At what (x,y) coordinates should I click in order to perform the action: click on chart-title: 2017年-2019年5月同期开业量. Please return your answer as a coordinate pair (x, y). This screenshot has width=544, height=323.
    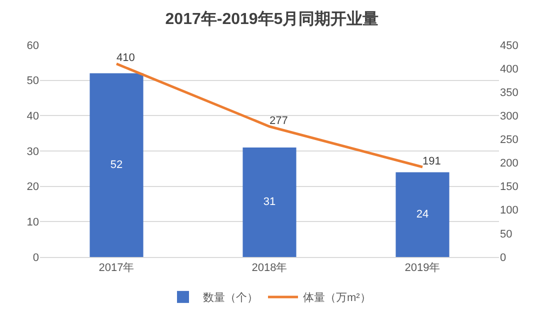
    Looking at the image, I should click on (272, 19).